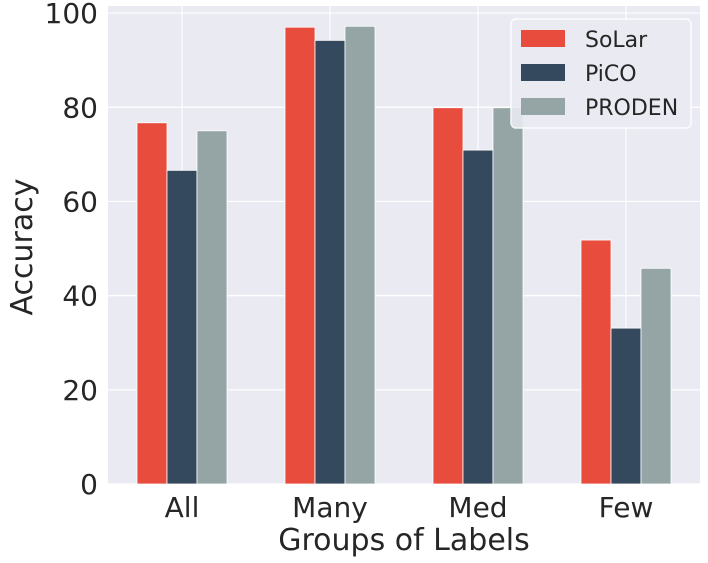 The width and height of the screenshot is (708, 563). I want to click on legend-label-solar: SoLar, so click(616, 40).